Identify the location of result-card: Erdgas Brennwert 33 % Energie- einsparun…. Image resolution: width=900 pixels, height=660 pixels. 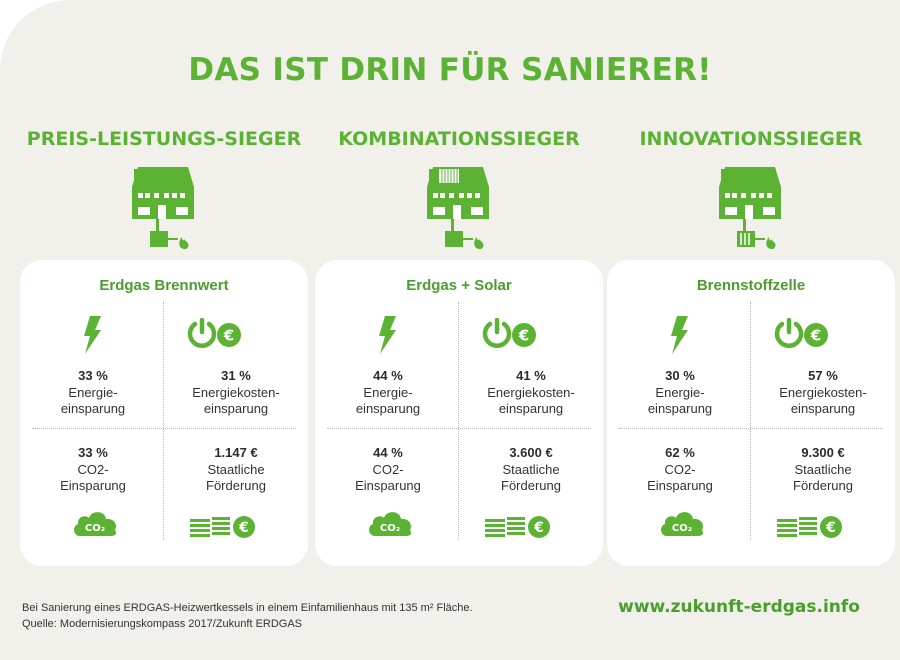
(164, 413).